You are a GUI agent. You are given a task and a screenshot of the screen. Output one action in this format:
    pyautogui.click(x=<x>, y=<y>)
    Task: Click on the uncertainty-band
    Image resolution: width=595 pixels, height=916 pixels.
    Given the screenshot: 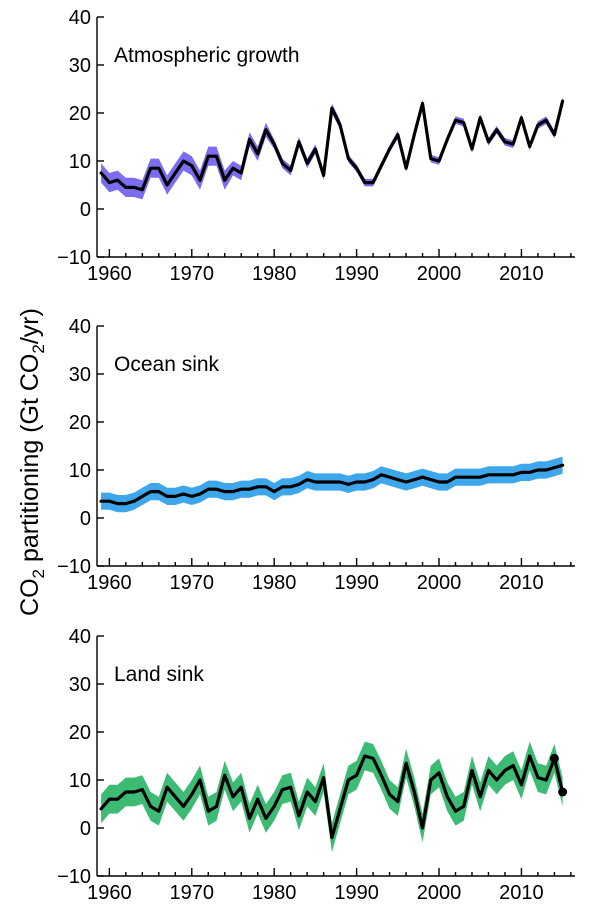 What is the action you would take?
    pyautogui.click(x=332, y=484)
    